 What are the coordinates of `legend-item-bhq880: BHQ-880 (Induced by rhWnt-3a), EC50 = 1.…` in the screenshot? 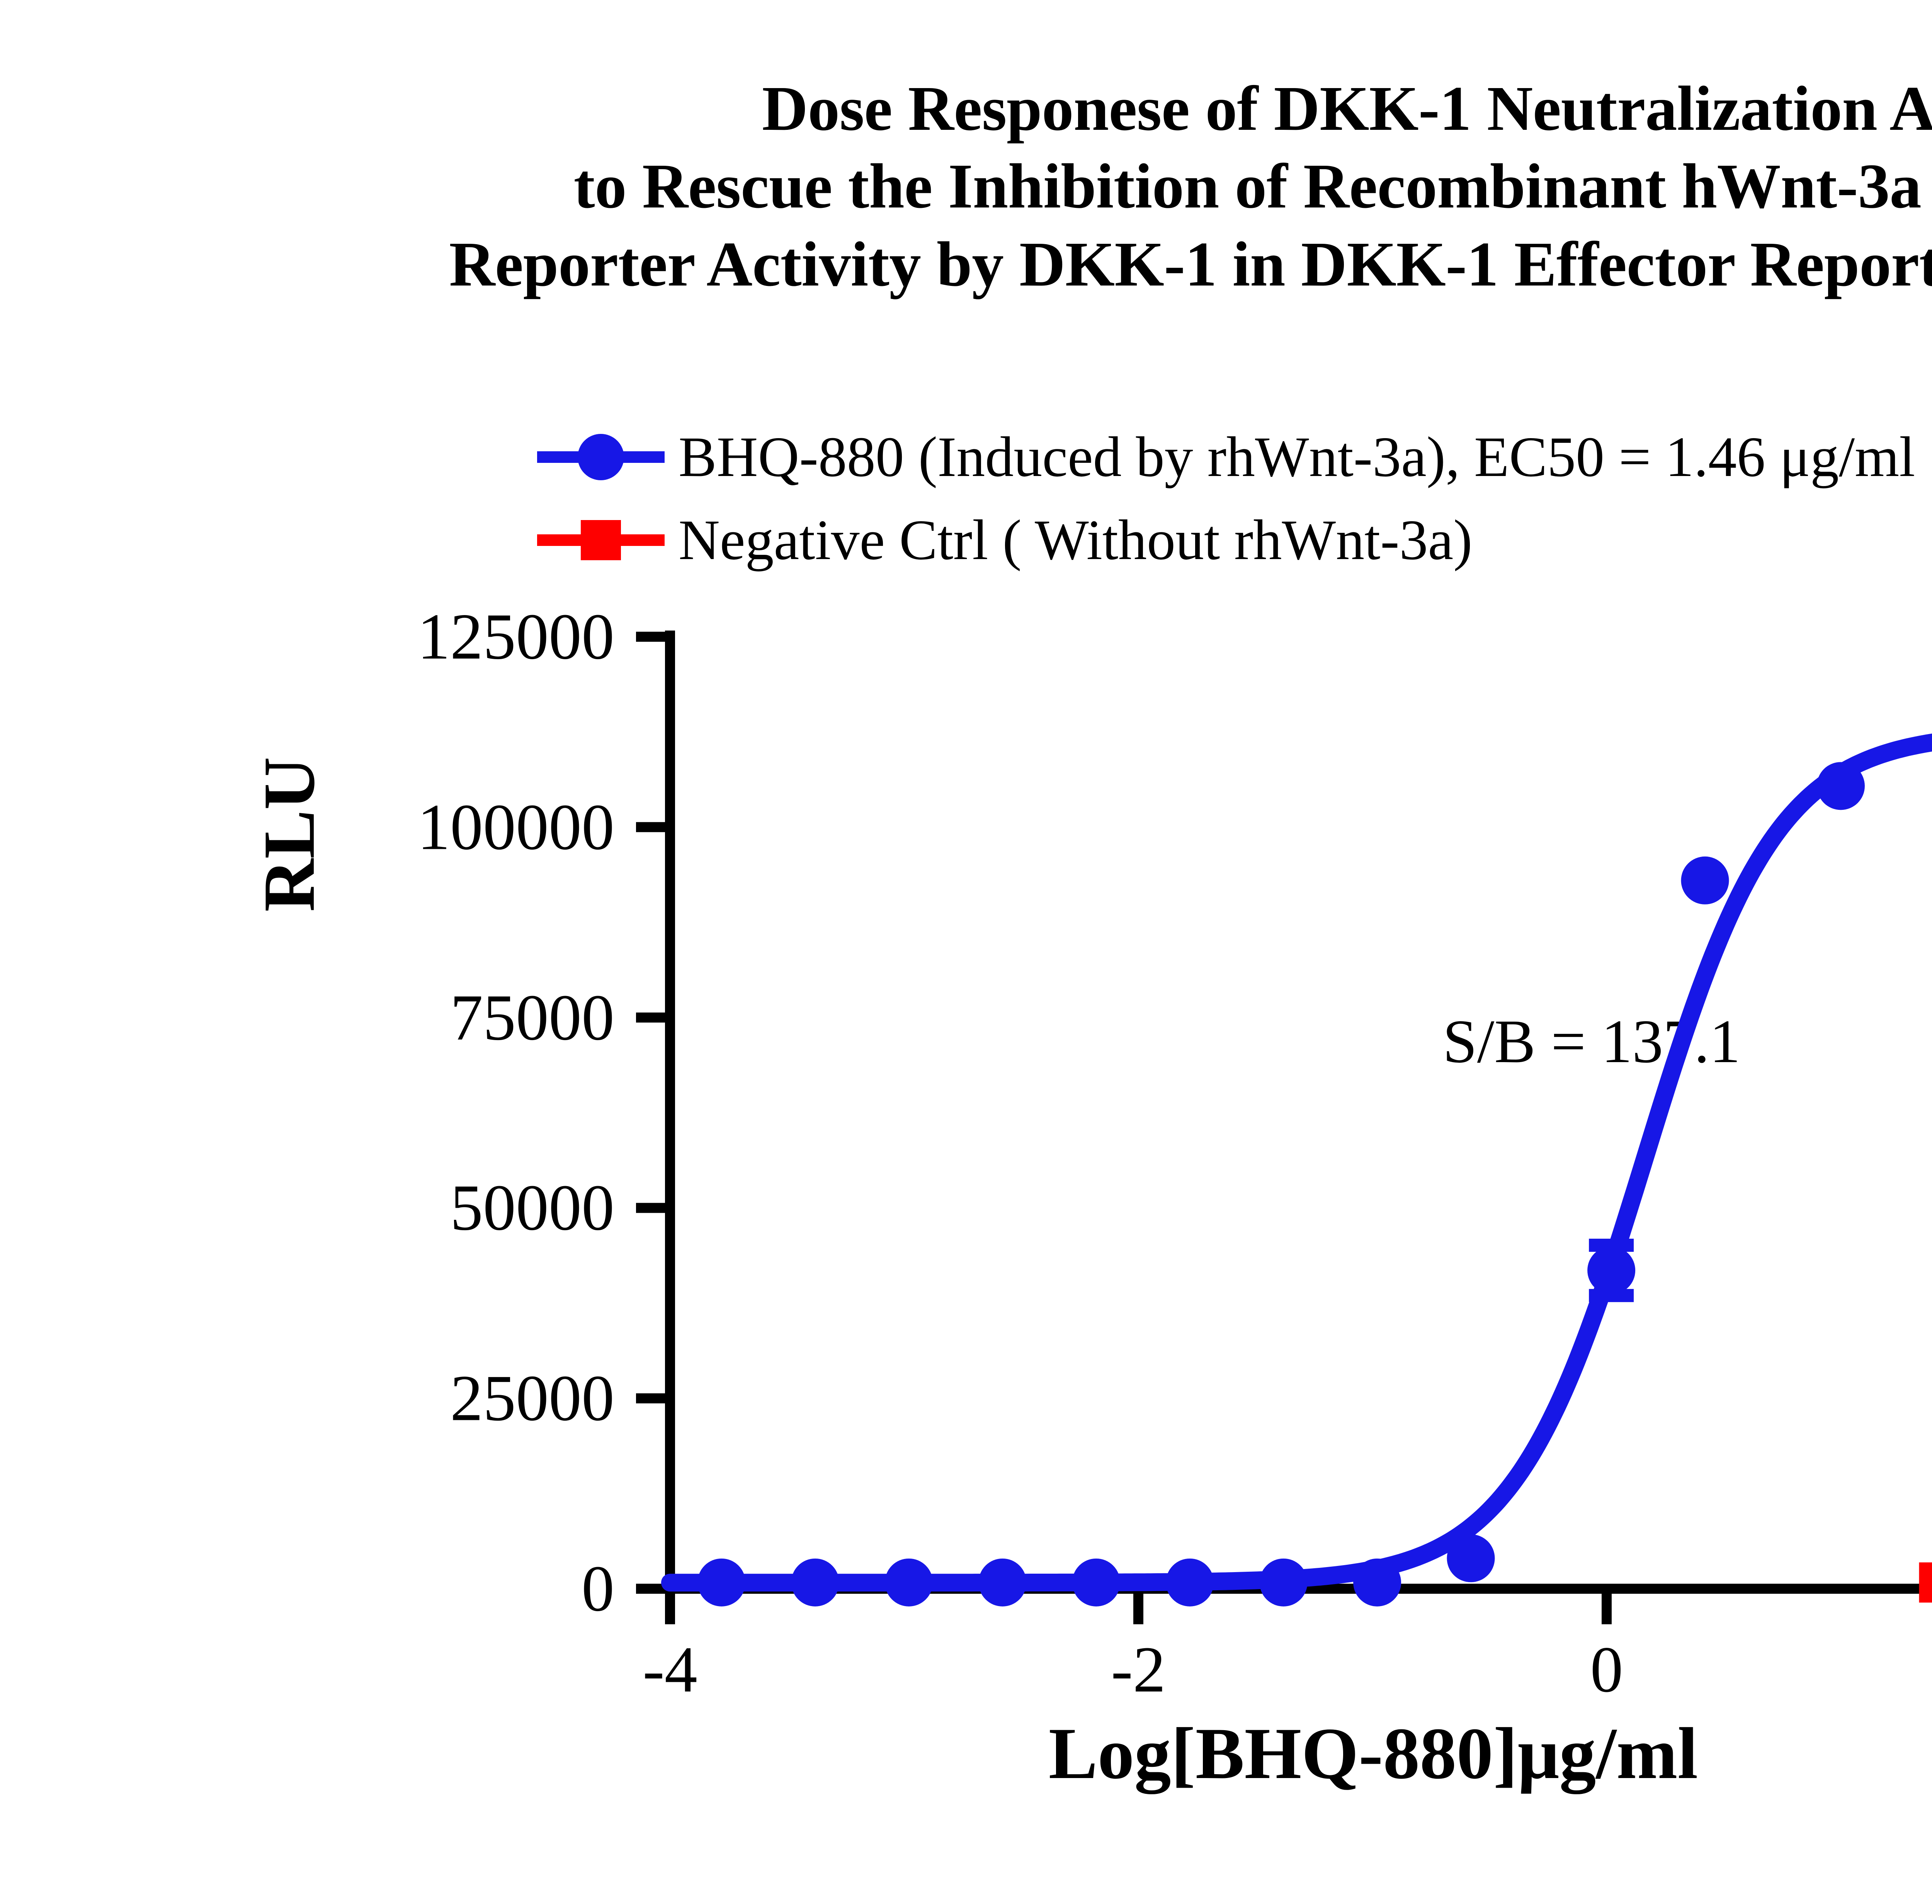 It's located at (1234, 456).